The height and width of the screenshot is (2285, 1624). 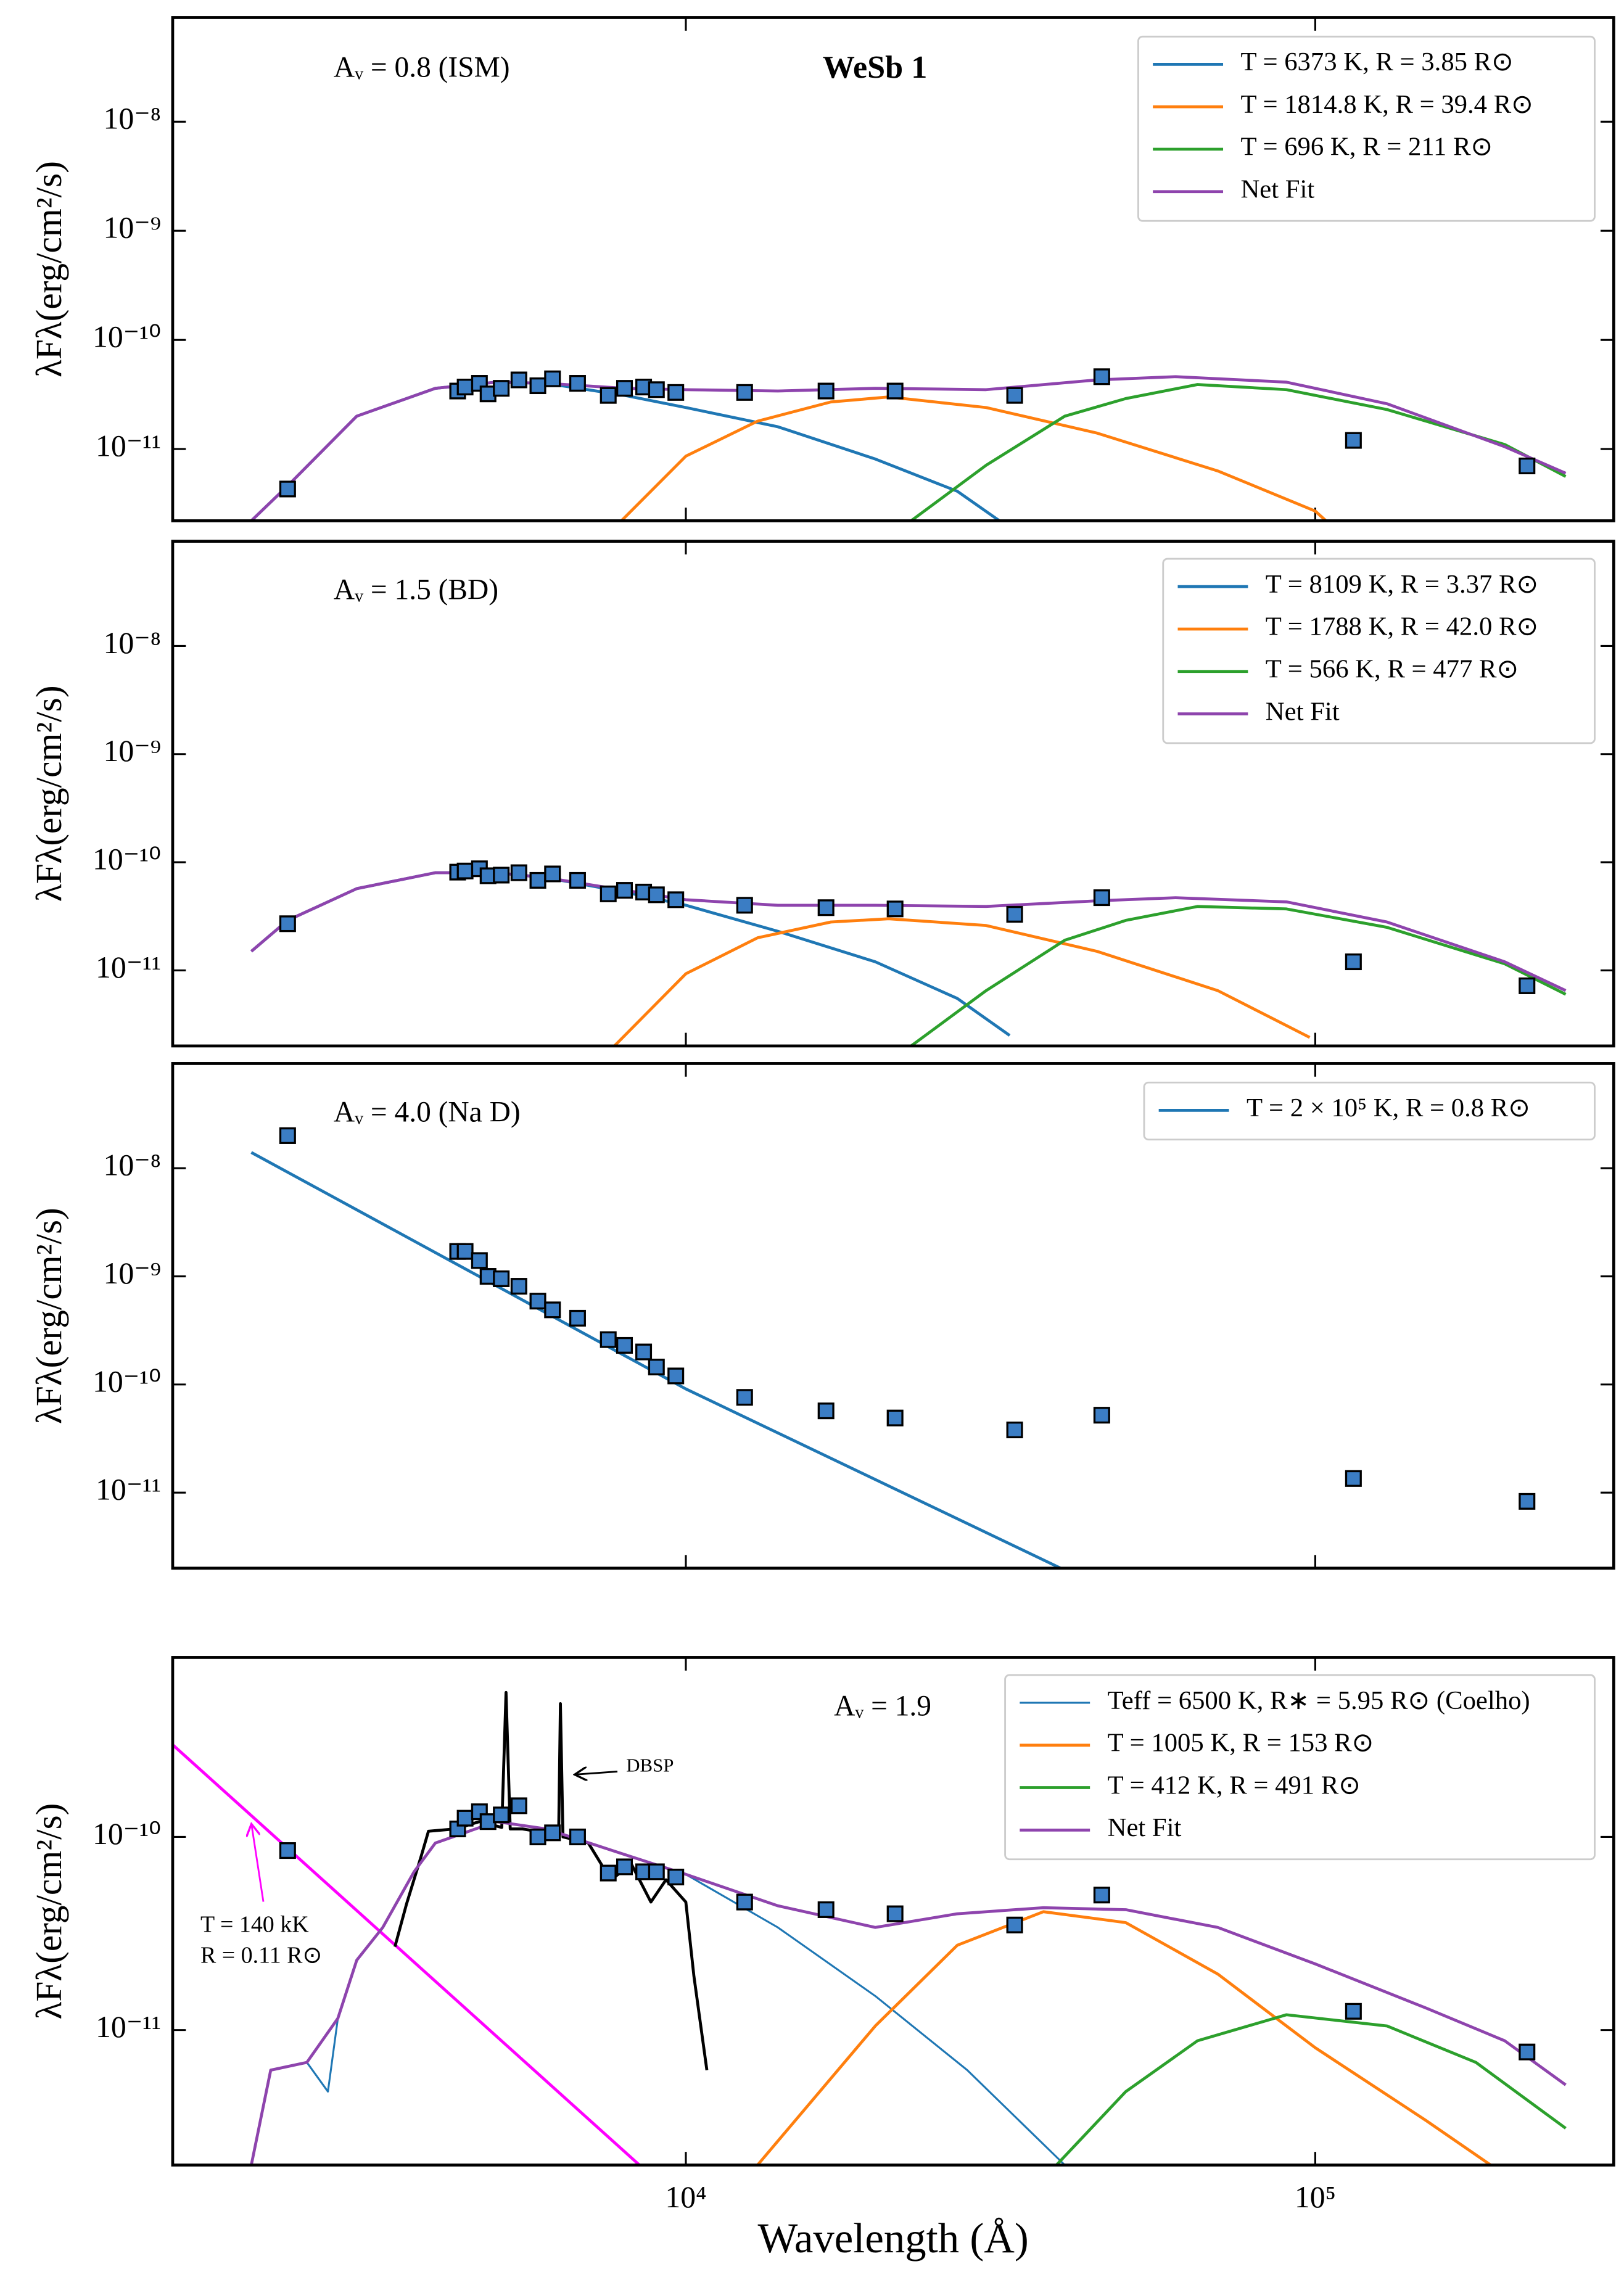 What do you see at coordinates (1376, 62) in the screenshot?
I see `legend-label: T = 6373 K, R = 3.85 R⊙` at bounding box center [1376, 62].